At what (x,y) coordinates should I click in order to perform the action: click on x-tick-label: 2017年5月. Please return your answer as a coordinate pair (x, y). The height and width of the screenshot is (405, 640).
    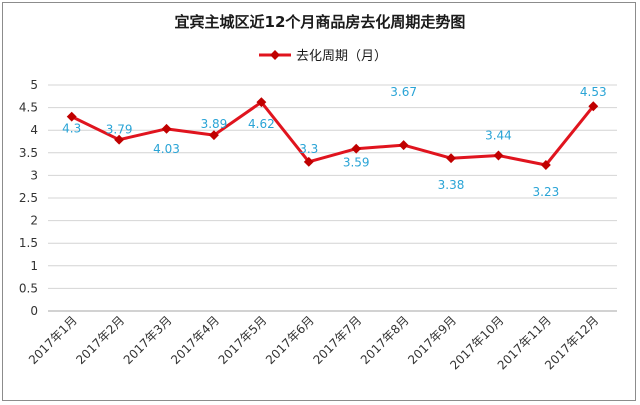
    Looking at the image, I should click on (243, 340).